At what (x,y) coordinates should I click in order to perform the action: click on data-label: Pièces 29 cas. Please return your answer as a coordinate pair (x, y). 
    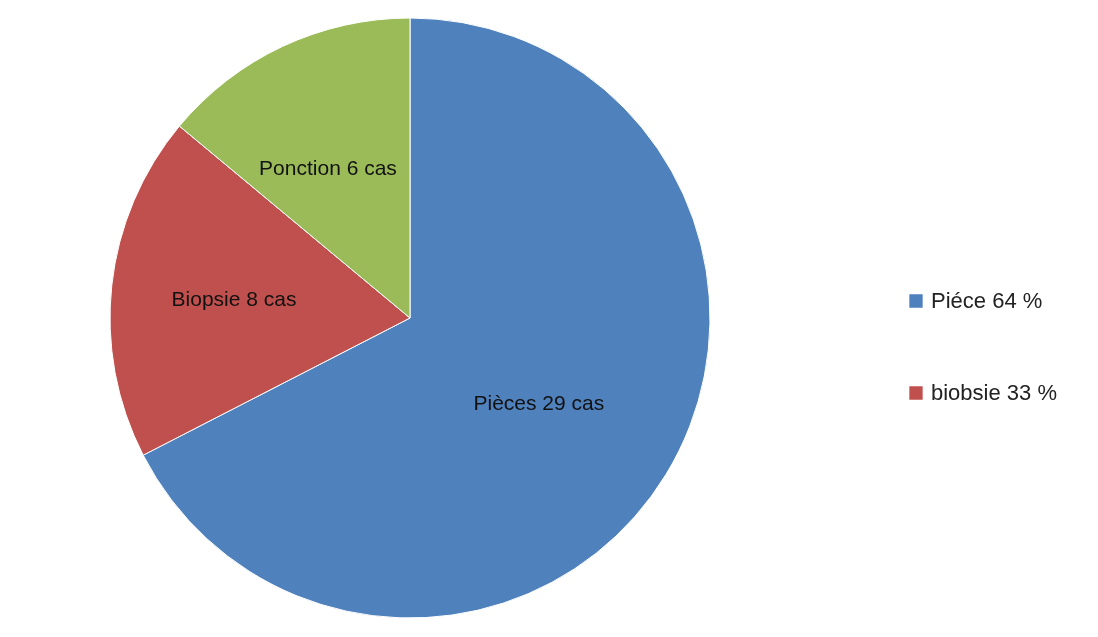
    Looking at the image, I should click on (539, 402).